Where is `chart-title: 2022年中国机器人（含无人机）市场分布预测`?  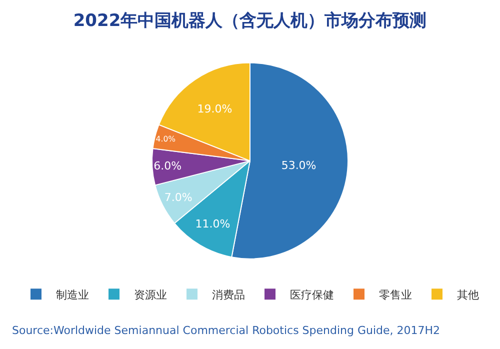
chart-title: 2022年中国机器人（含无人机）市场分布预测 is located at coordinates (250, 20).